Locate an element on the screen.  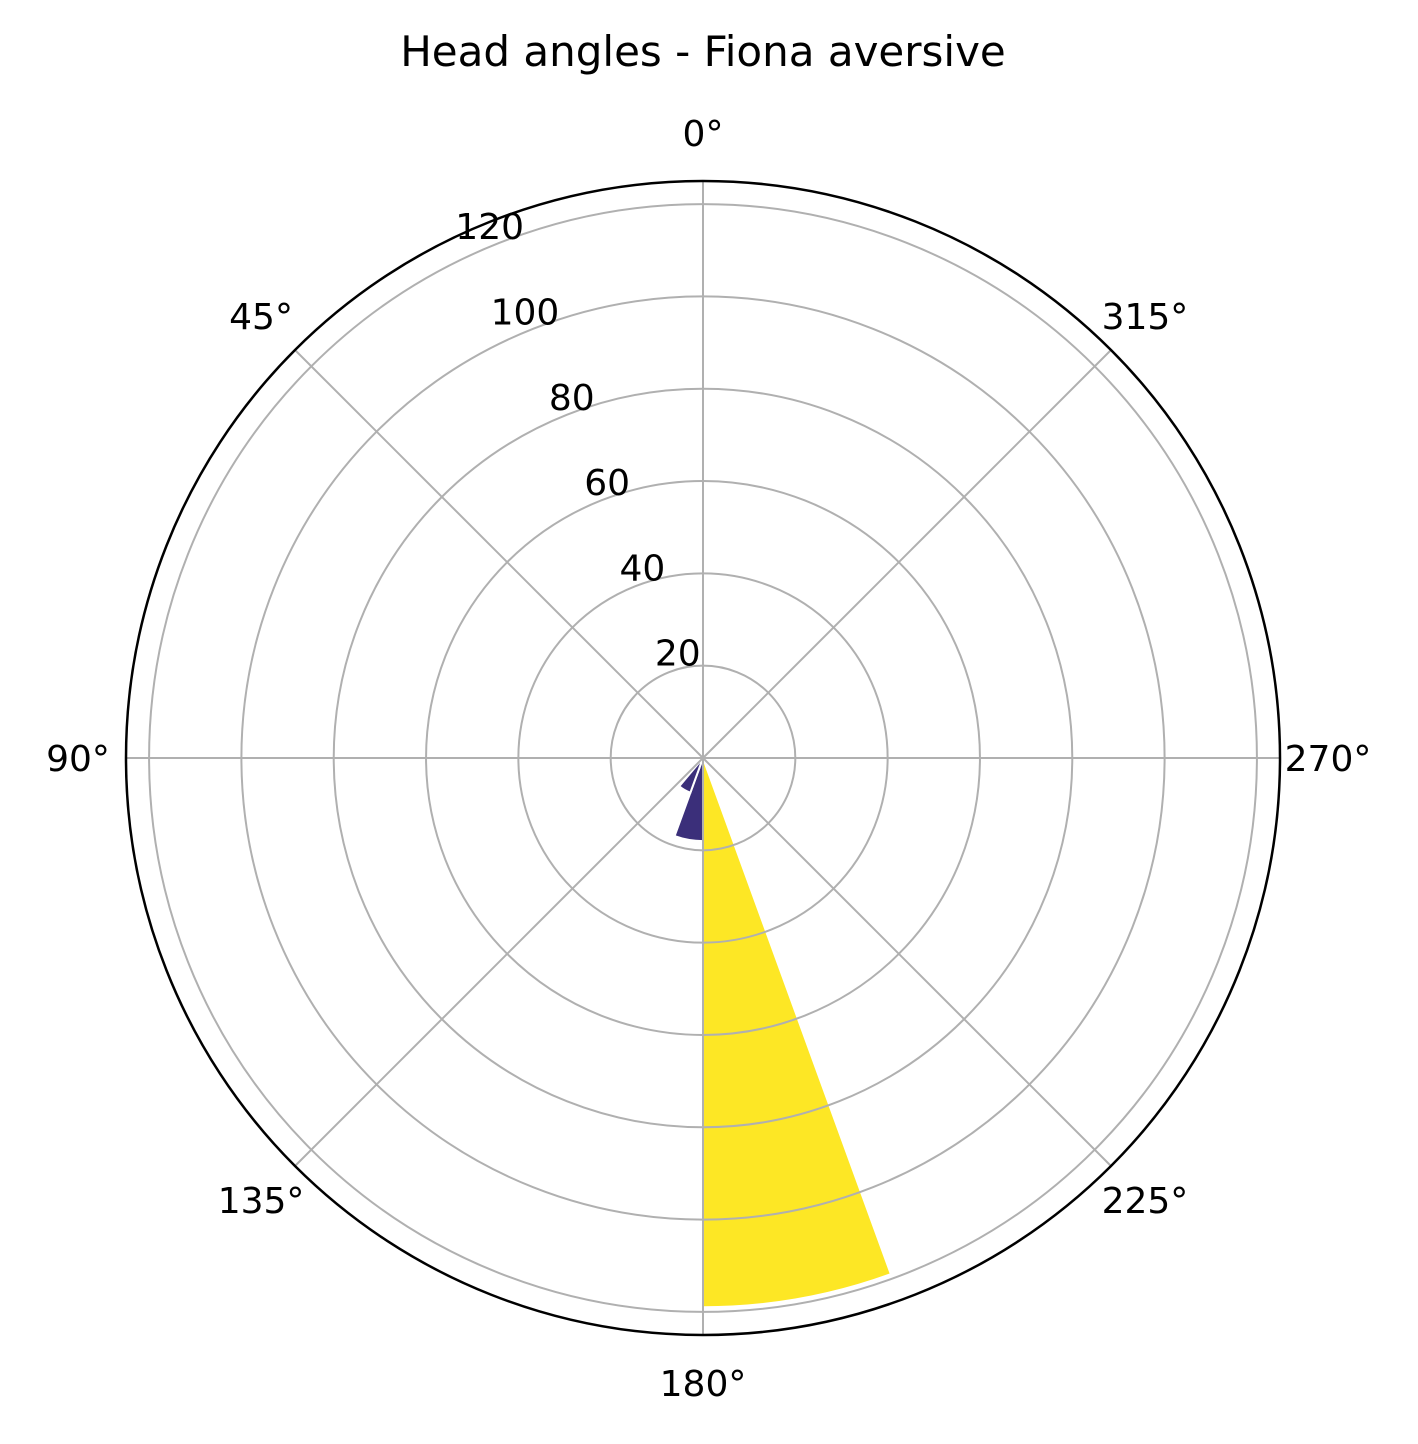
radial-tick-label-20: 20 is located at coordinates (678, 654).